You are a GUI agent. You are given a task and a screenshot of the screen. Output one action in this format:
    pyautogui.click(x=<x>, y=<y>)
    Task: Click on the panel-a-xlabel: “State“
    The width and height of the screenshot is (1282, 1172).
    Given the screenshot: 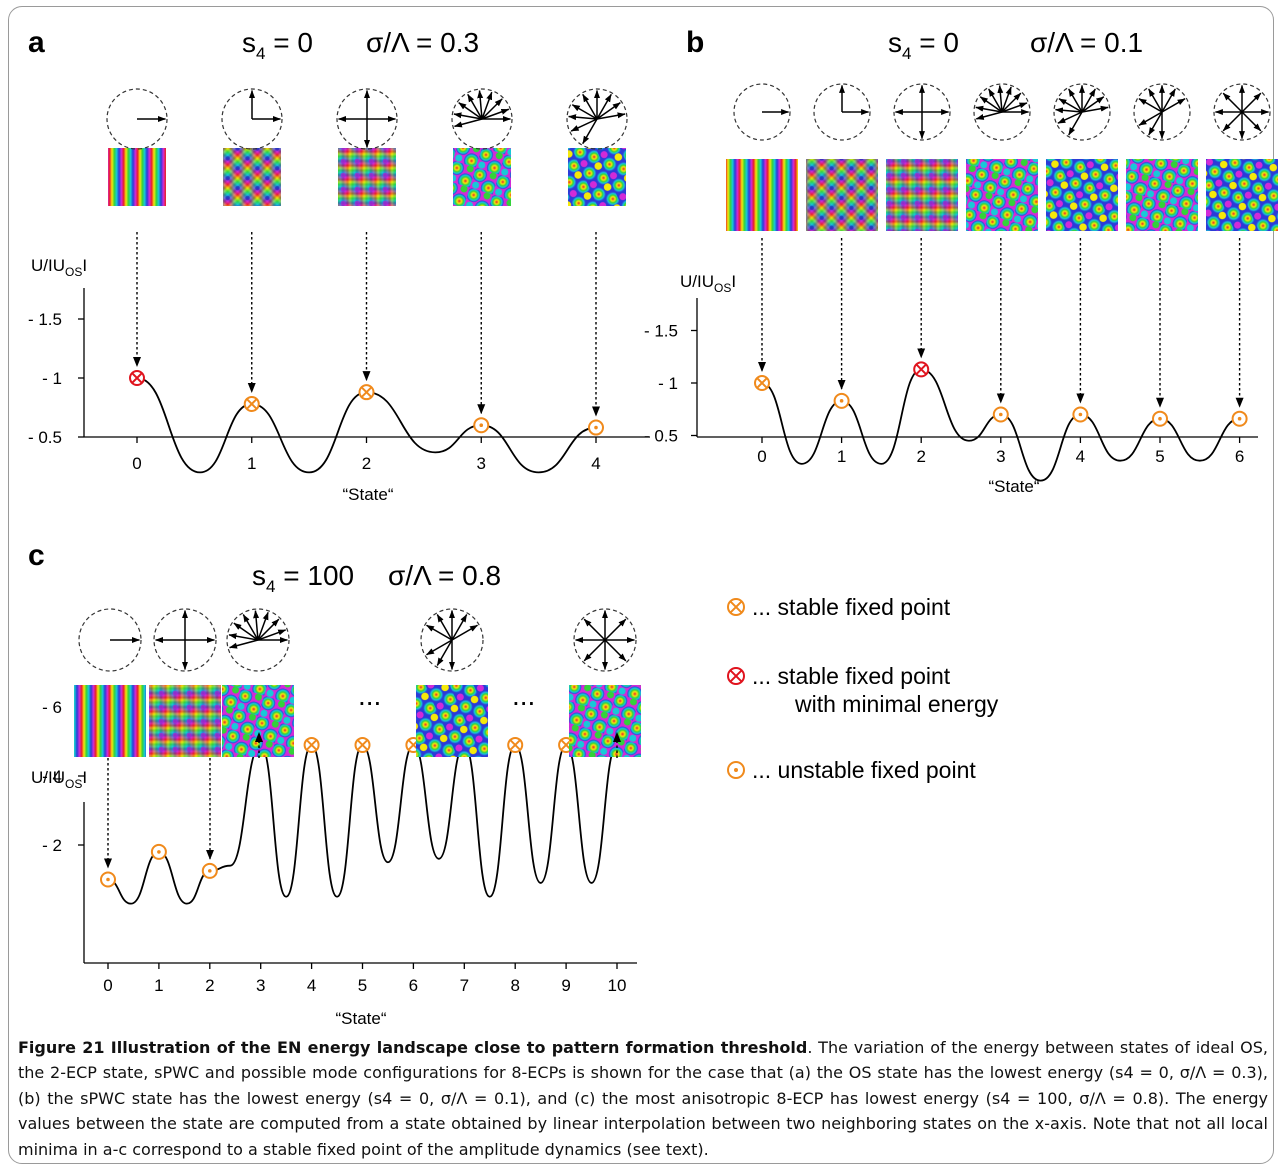 What is the action you would take?
    pyautogui.click(x=367, y=494)
    